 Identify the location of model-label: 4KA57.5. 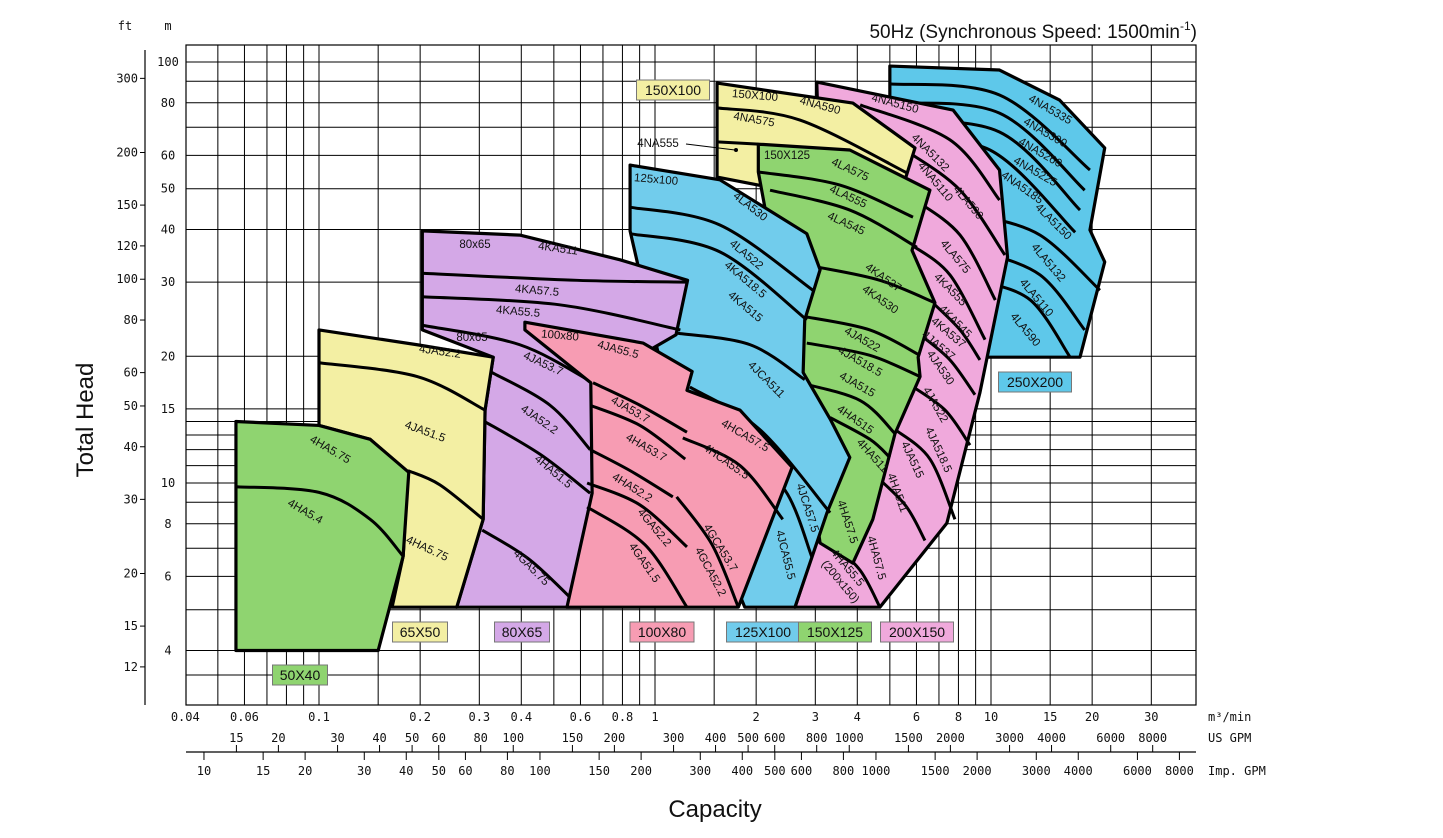
(536, 291).